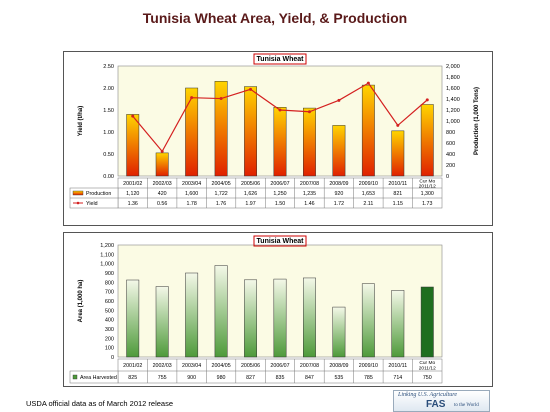 This screenshot has height=412, width=550. I want to click on y-left-axis-label: Yield (t/ha), so click(81, 121).